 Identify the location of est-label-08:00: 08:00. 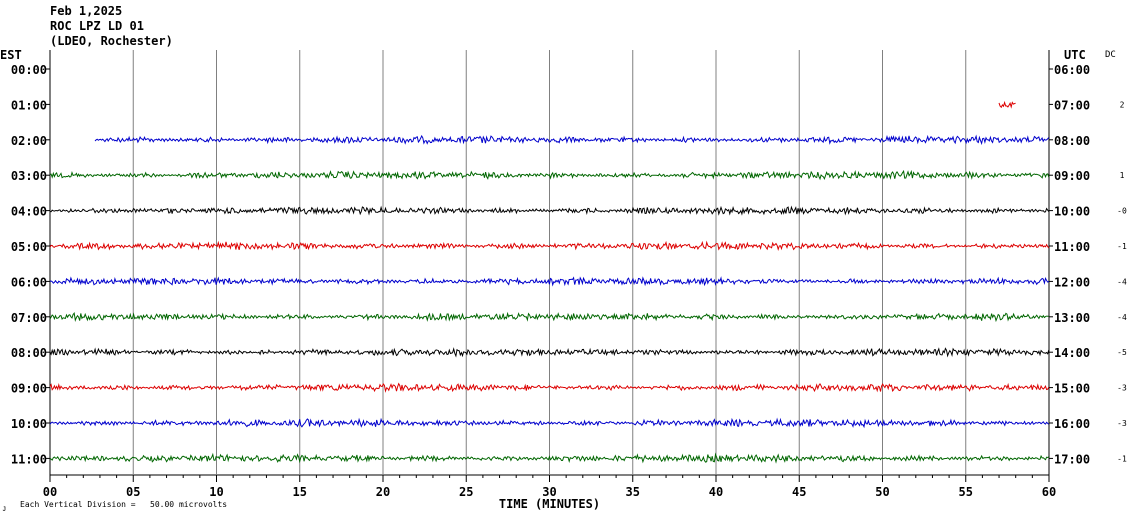
(29, 353).